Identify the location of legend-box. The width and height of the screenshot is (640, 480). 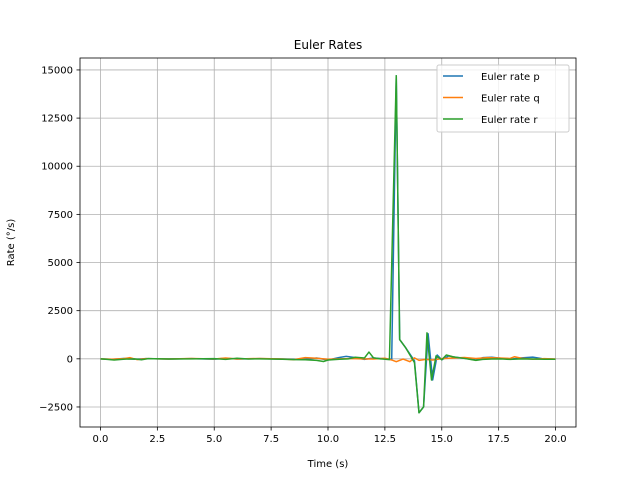
(503, 98).